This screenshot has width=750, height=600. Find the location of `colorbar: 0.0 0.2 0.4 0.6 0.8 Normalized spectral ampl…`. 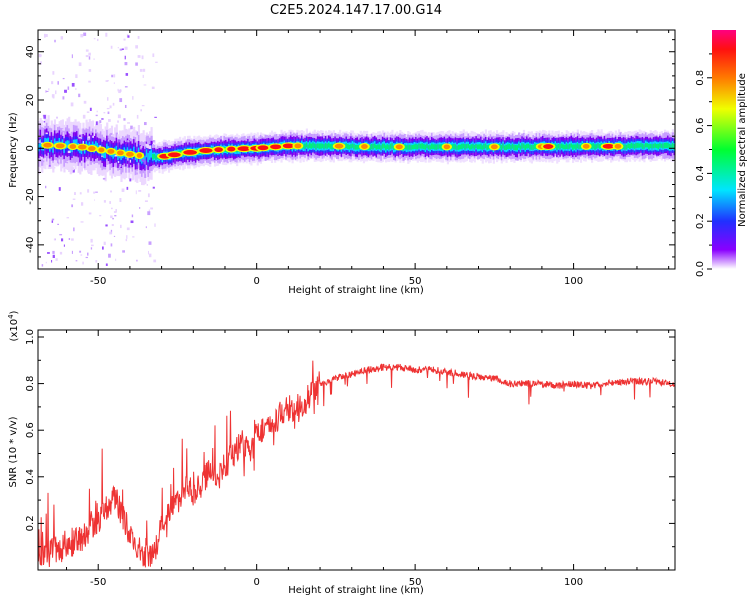

colorbar: 0.0 0.2 0.4 0.6 0.8 Normalized spectral ampl… is located at coordinates (721, 153).